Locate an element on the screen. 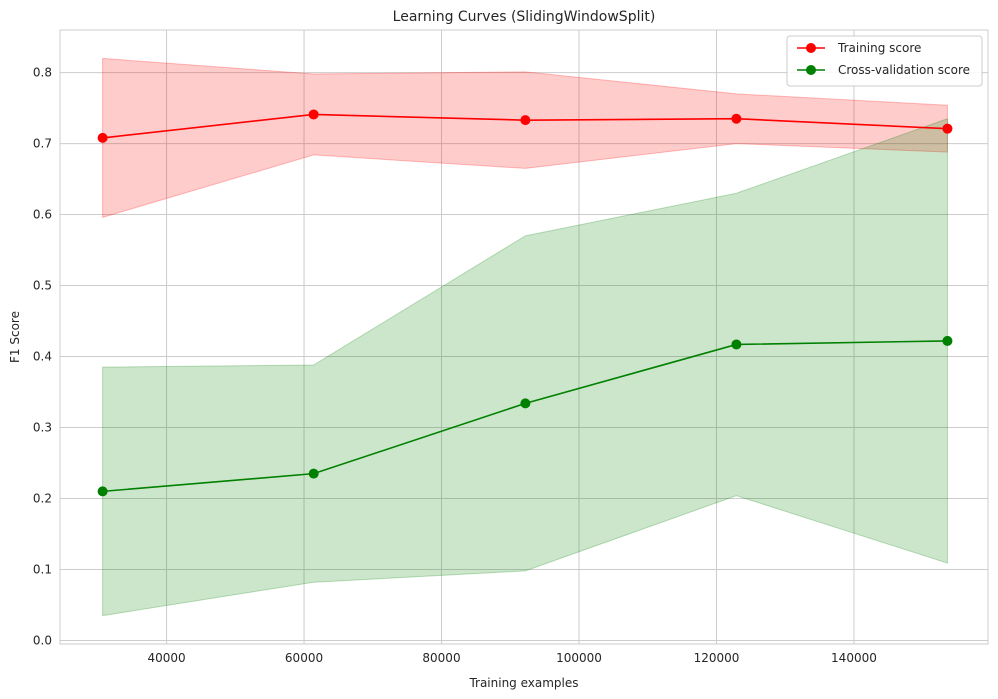  y-tick-label: 0.1 is located at coordinates (42, 569).